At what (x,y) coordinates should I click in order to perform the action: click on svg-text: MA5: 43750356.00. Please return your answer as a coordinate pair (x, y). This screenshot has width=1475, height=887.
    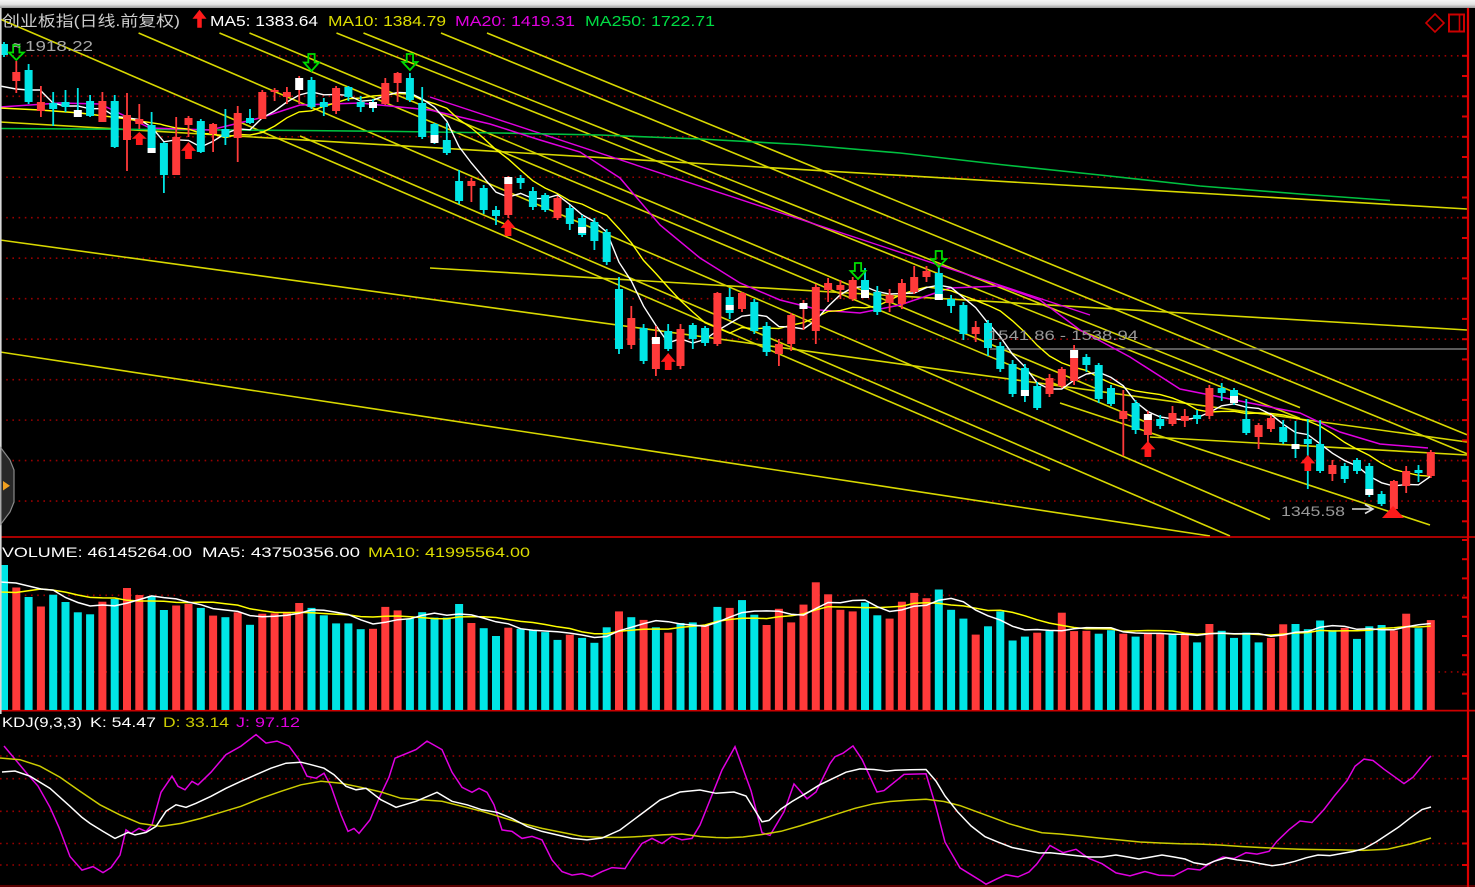
    Looking at the image, I should click on (281, 552).